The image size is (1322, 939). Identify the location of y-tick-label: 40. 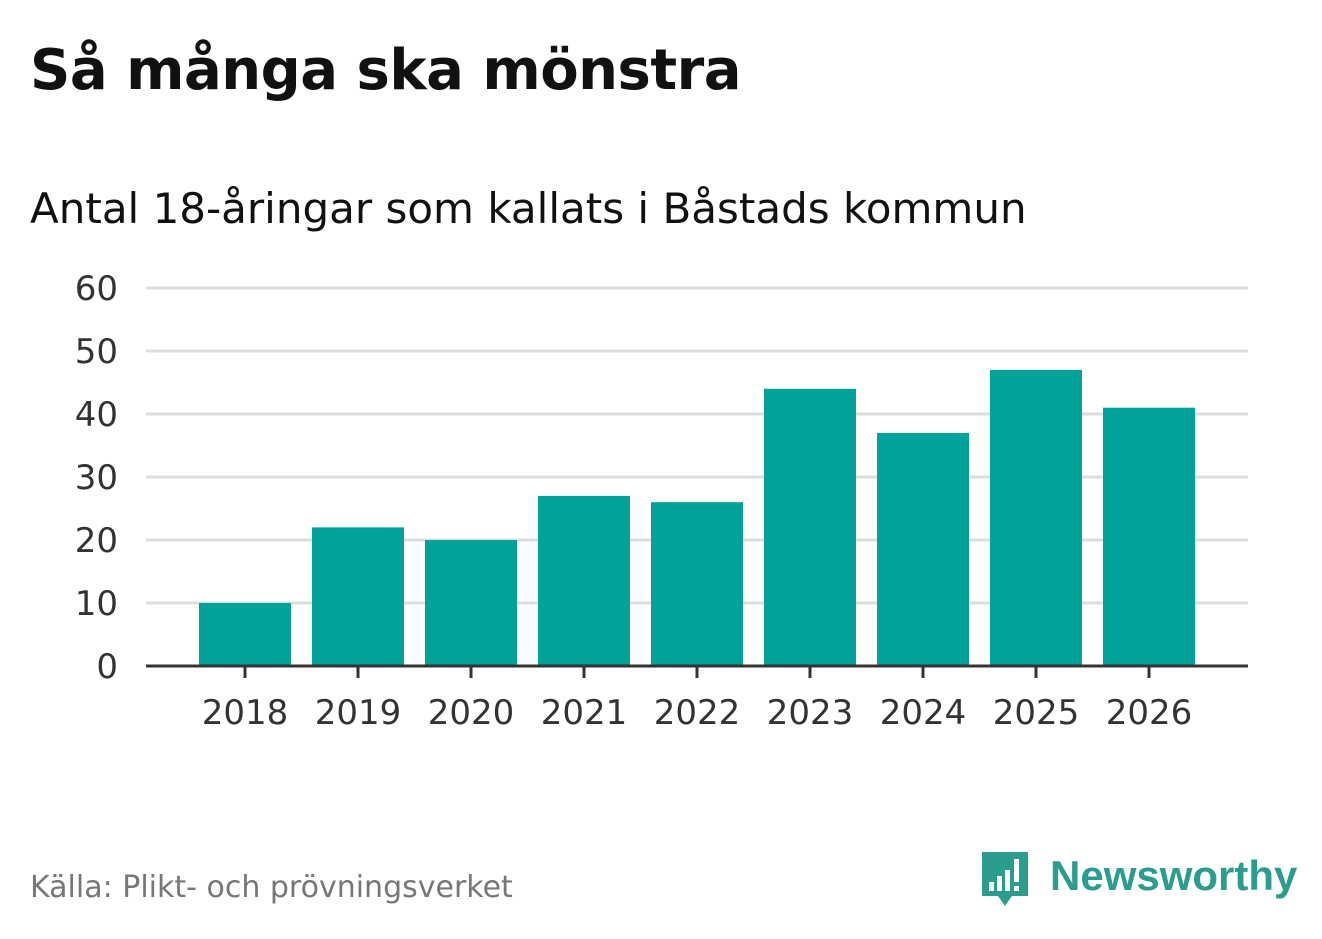
(96, 415).